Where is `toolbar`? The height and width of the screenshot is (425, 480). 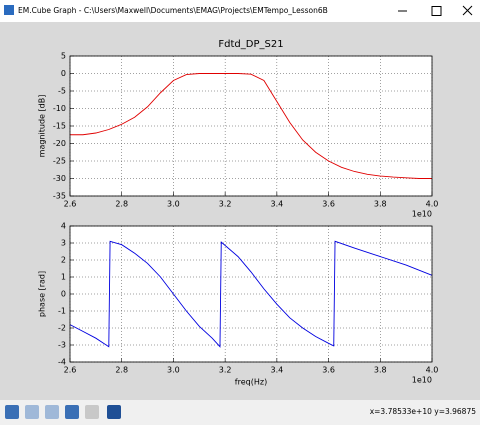
toolbar is located at coordinates (240, 412).